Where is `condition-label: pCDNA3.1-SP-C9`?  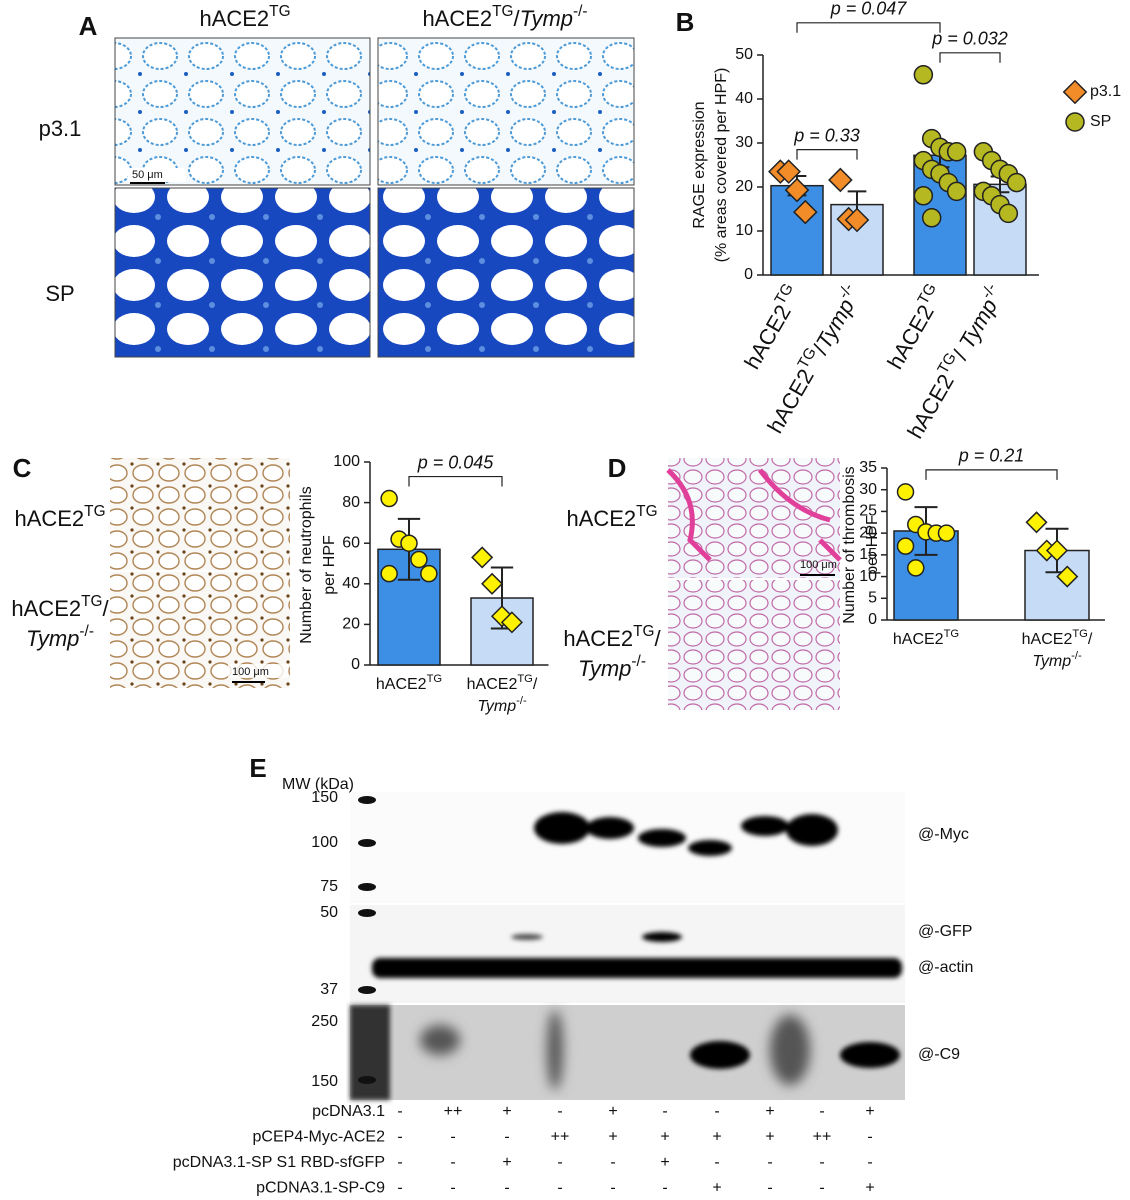
condition-label: pCDNA3.1-SP-C9 is located at coordinates (320, 1188).